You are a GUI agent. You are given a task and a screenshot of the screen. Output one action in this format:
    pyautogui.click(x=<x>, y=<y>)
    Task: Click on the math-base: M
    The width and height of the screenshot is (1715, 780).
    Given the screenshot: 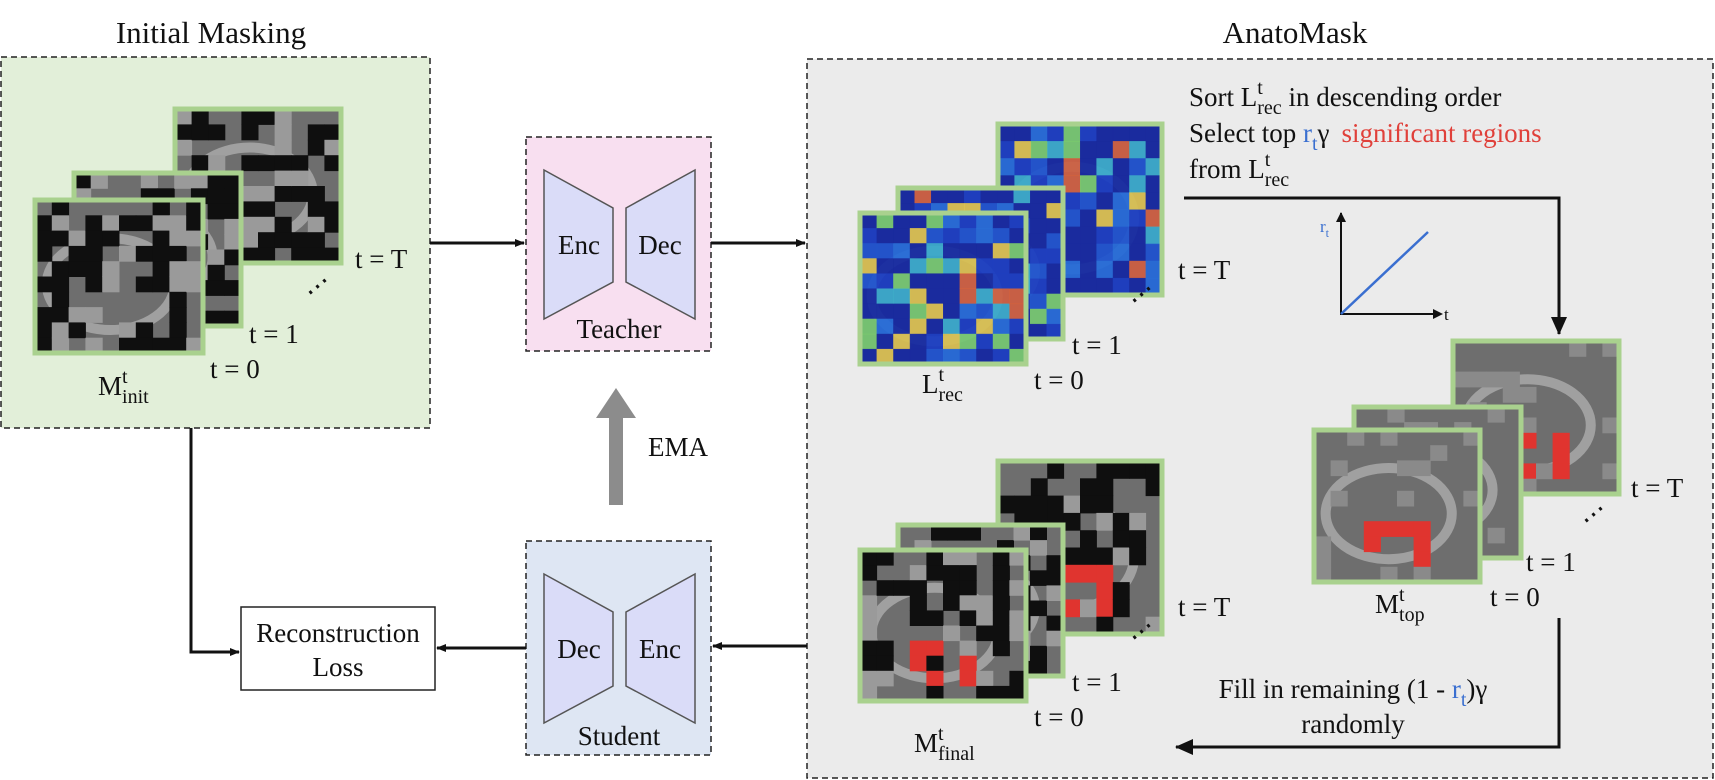 What is the action you would take?
    pyautogui.click(x=110, y=386)
    